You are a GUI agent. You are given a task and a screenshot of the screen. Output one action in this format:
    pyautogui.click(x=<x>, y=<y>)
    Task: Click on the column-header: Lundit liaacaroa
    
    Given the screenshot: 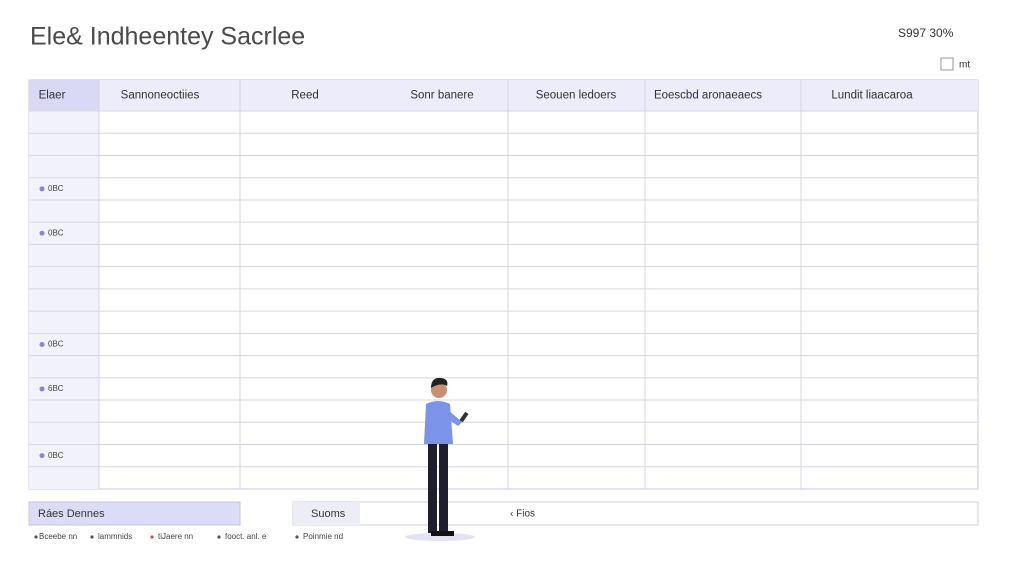 What is the action you would take?
    pyautogui.click(x=872, y=96)
    